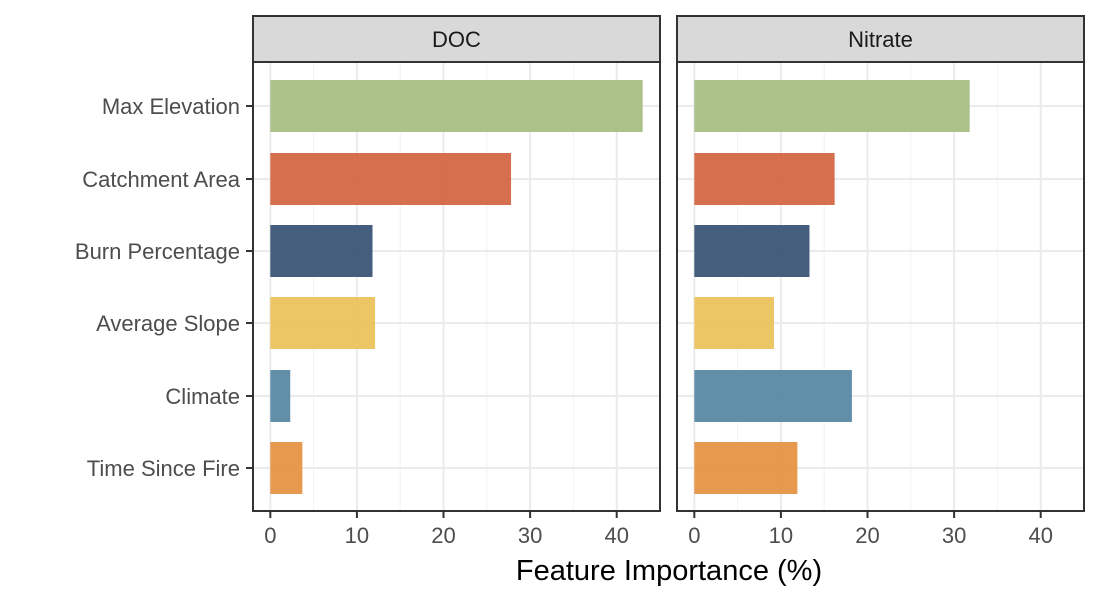  I want to click on y-tick-label: Catchment Area, so click(161, 179).